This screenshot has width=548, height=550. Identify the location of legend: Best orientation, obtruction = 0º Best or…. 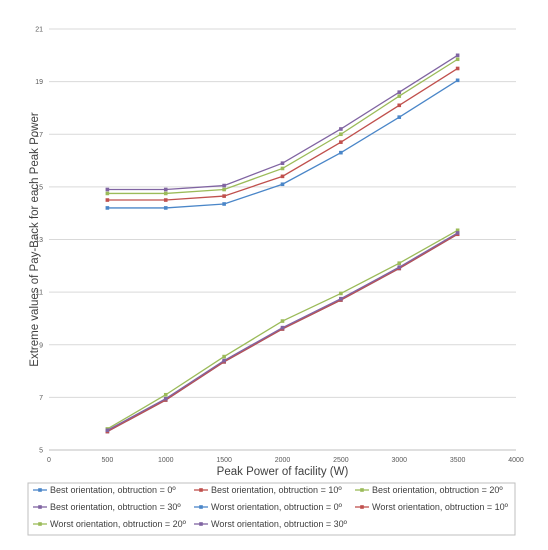
(271, 509).